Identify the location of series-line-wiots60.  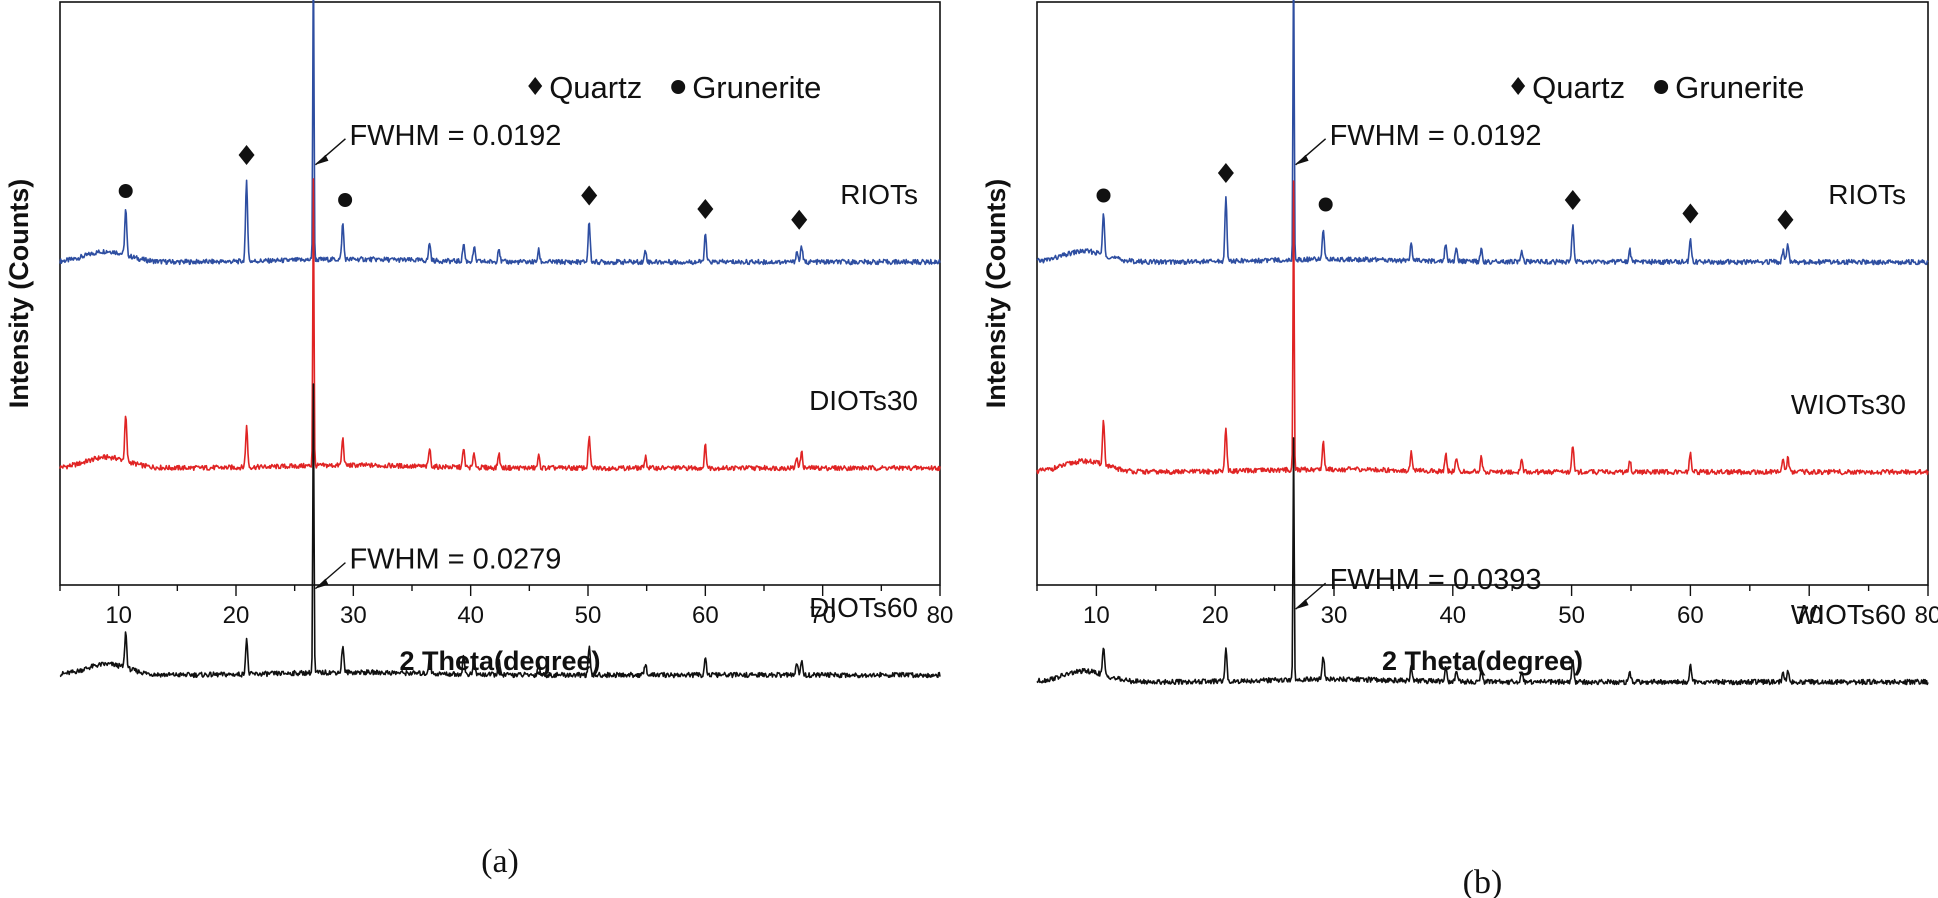
(1482, 561).